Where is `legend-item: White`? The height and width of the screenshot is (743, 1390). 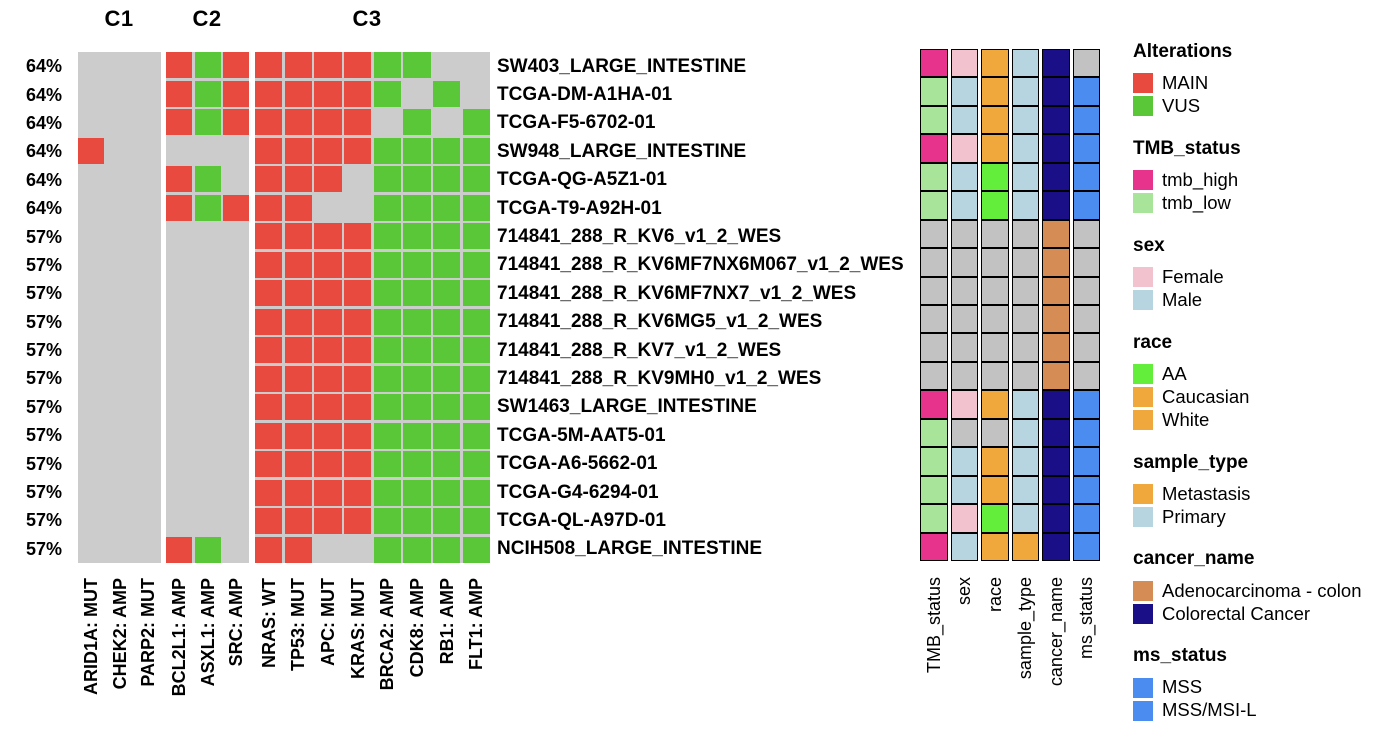
legend-item: White is located at coordinates (1261, 420).